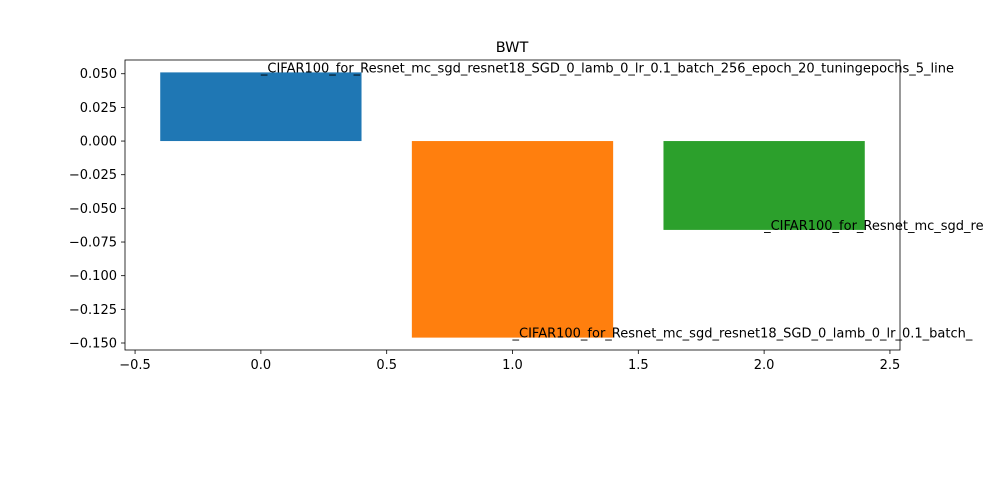  Describe the element at coordinates (93, 343) in the screenshot. I see `y-tick-label-8: −0.150` at that location.